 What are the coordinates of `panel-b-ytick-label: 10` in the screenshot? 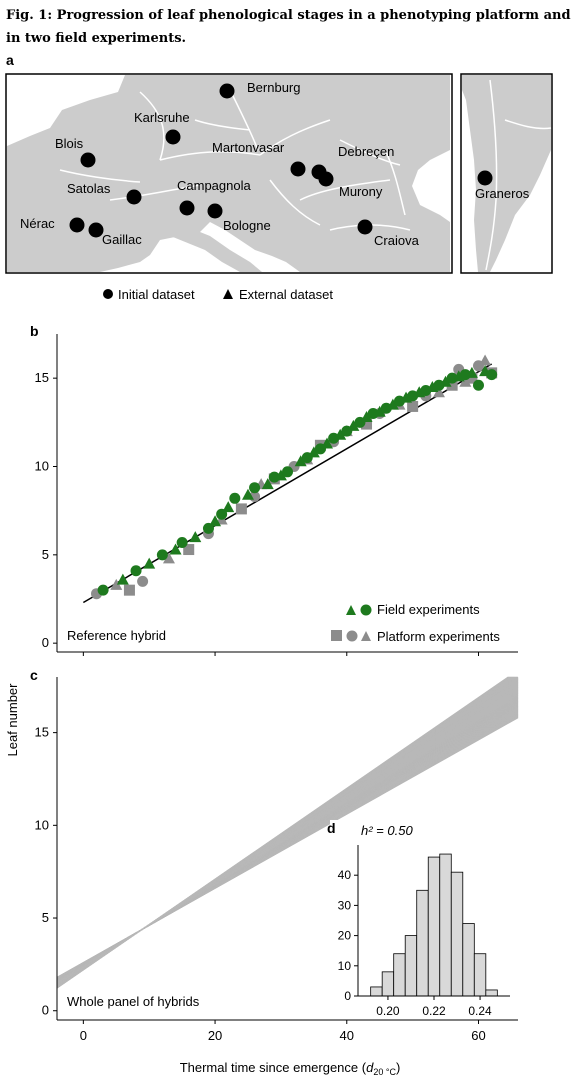 It's located at (42, 466).